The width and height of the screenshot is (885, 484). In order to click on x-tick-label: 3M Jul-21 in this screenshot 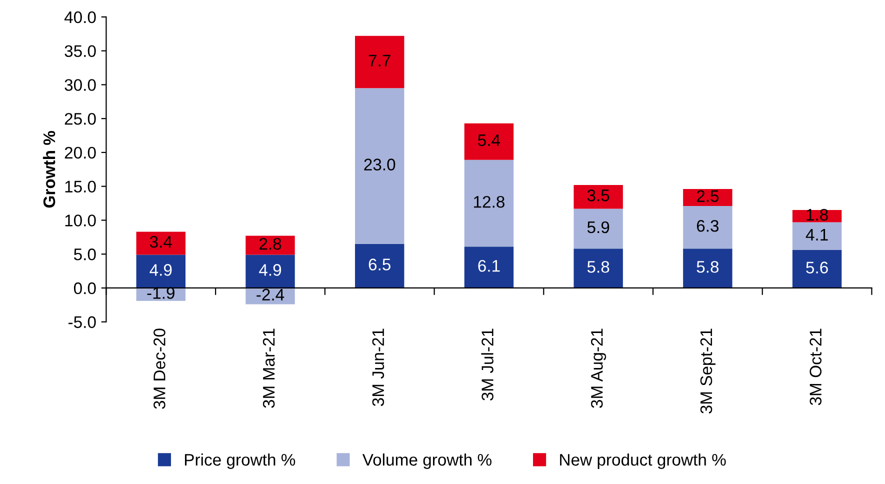, I will do `click(487, 364)`.